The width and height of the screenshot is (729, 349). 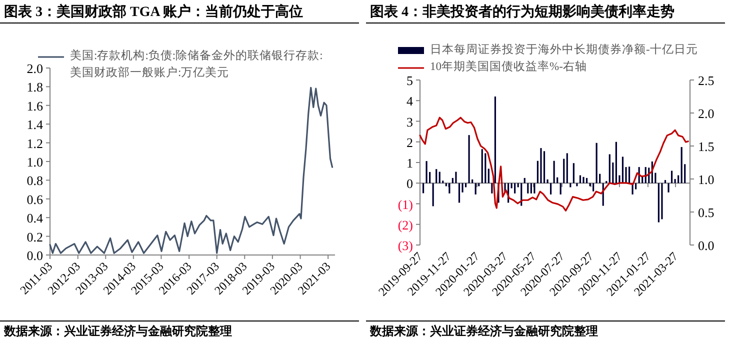 I want to click on legend-label: 美国:存款机构:负债:除储备金外的联储银行存款:美国财政部一般账户:万亿美元, so click(x=196, y=64).